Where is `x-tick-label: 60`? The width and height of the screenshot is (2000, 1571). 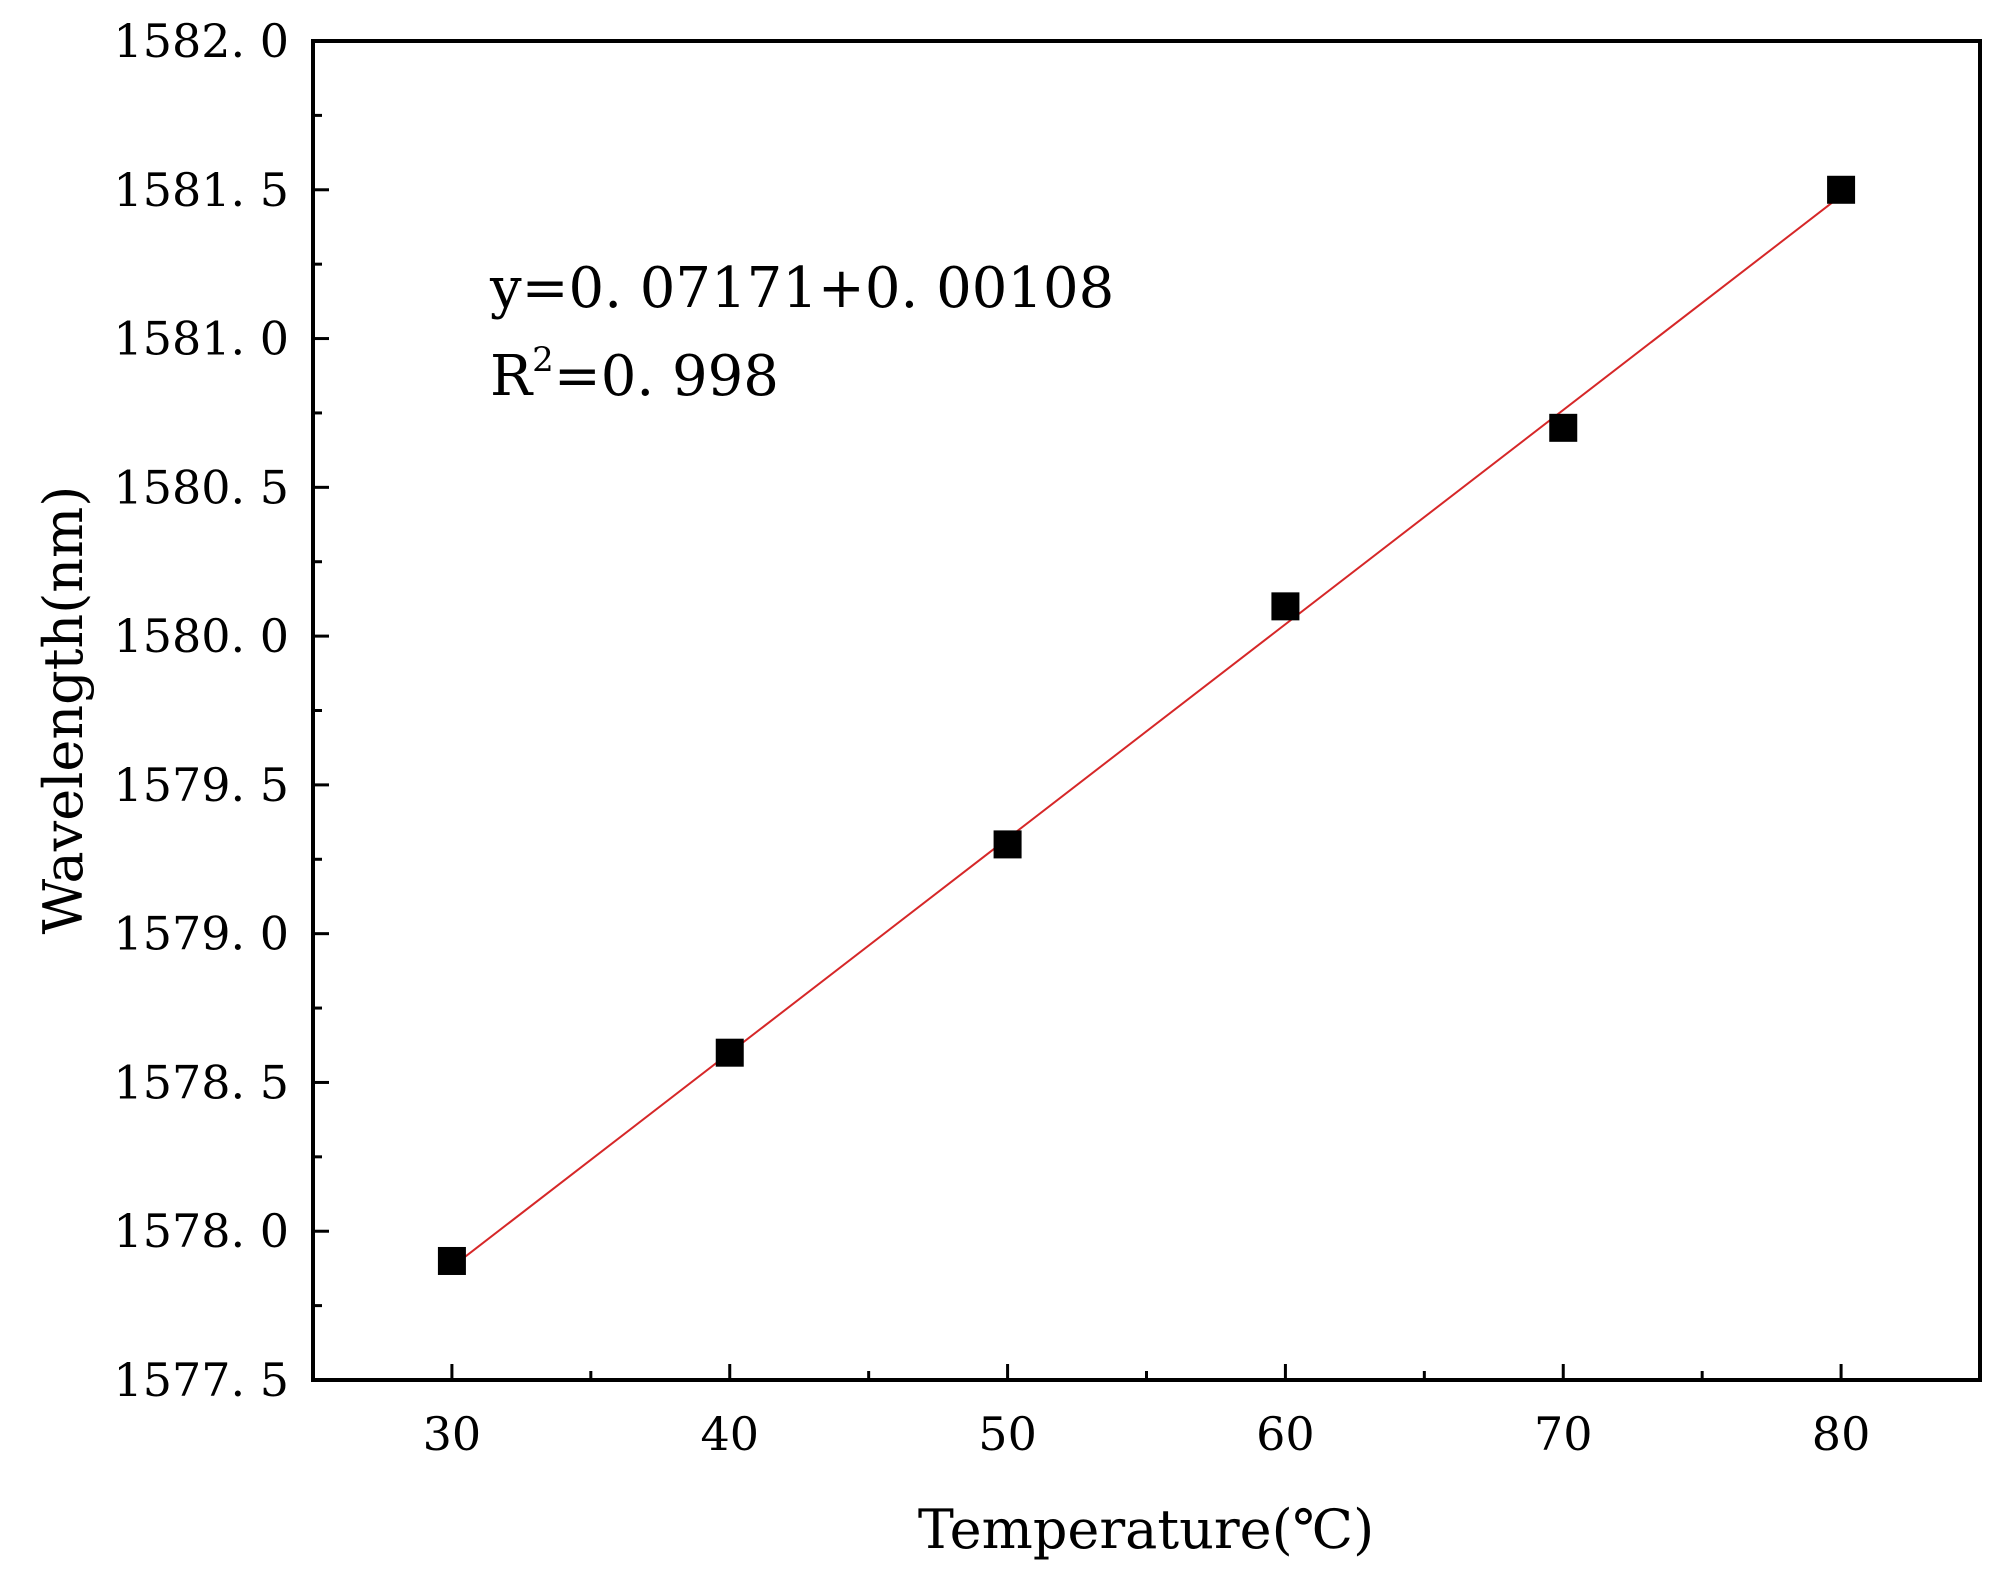 x-tick-label: 60 is located at coordinates (1285, 1434).